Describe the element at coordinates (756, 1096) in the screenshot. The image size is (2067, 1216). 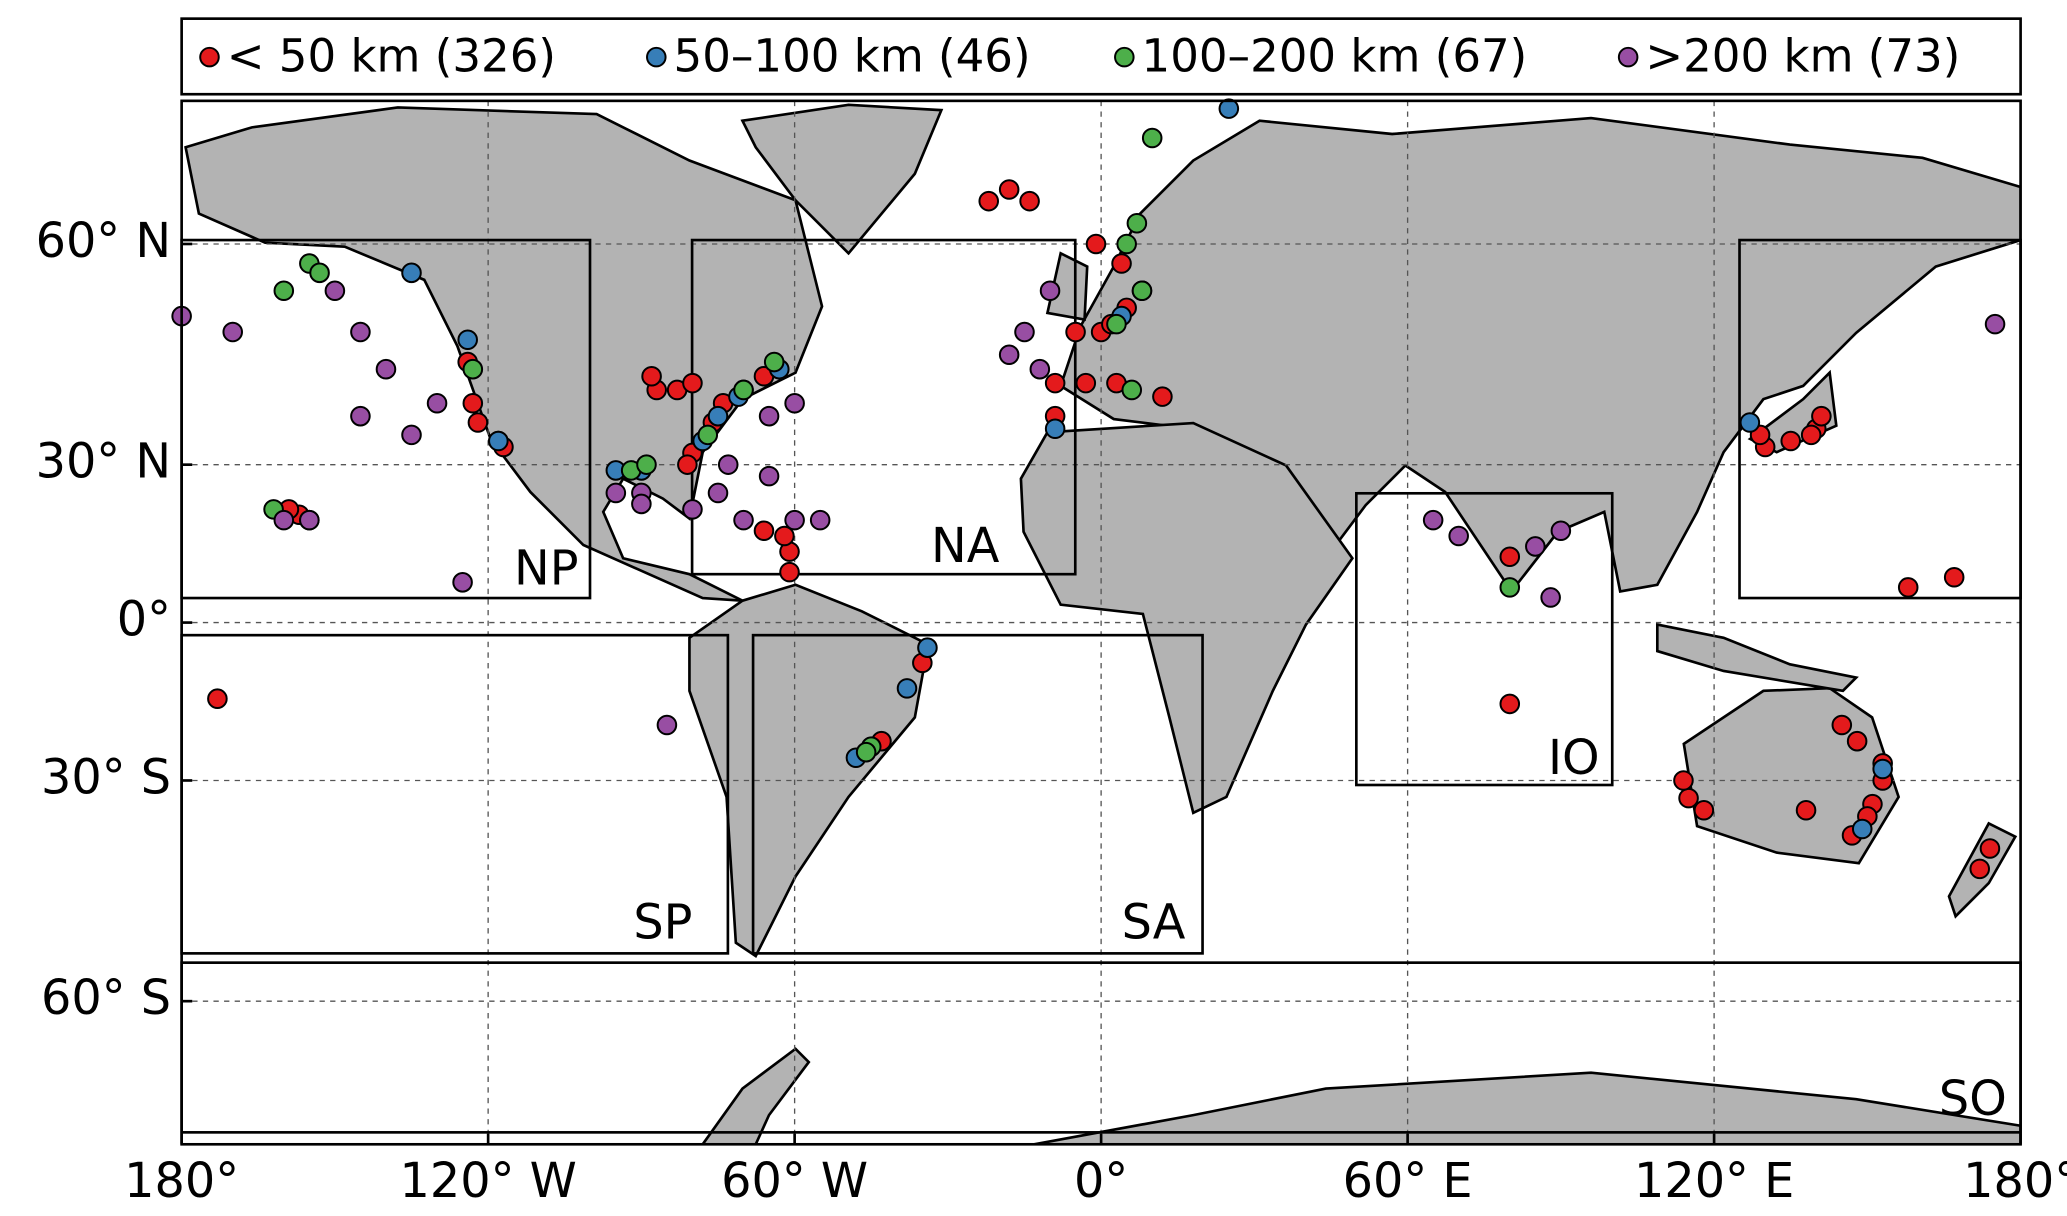
I see `antarctic-peninsula` at that location.